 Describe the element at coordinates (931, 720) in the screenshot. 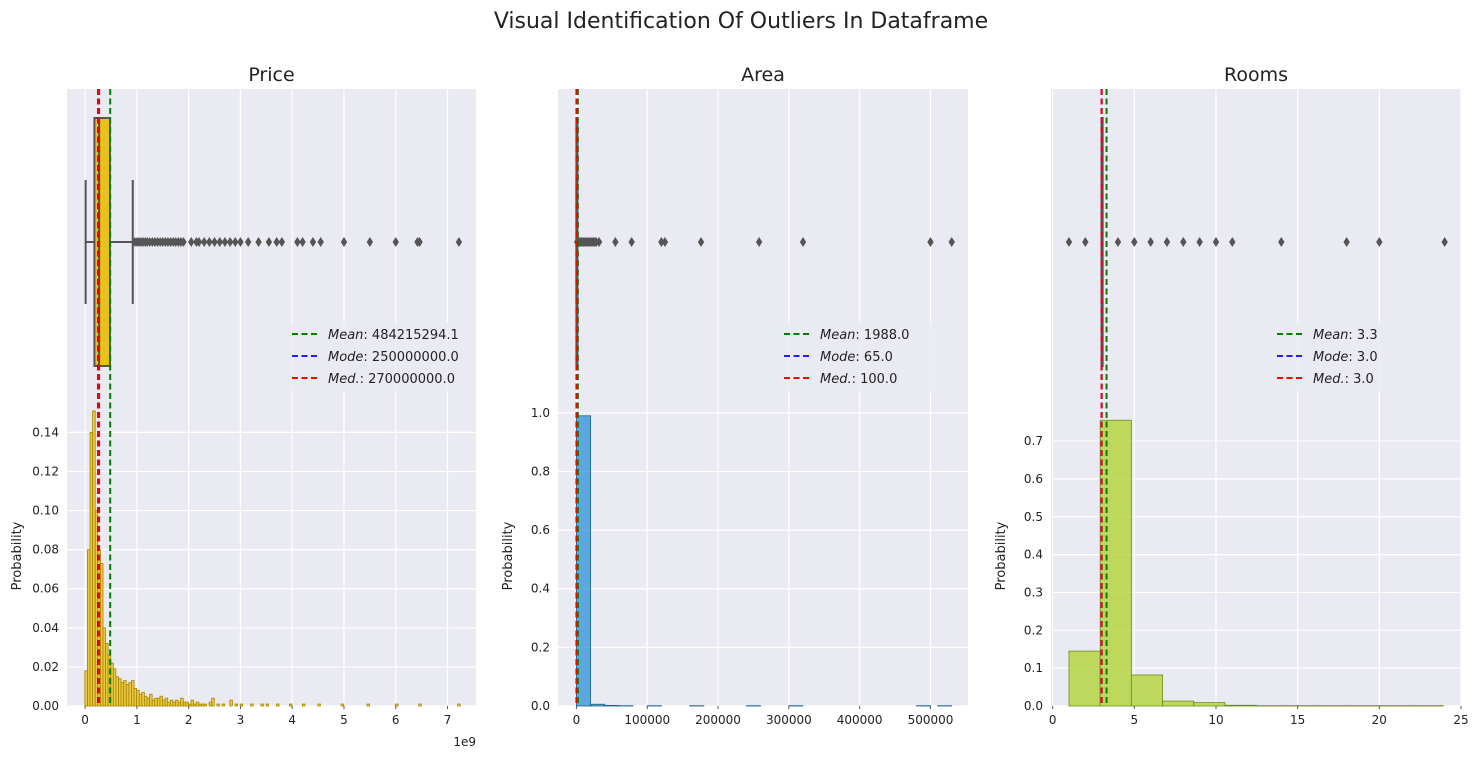

I see `x-tick-label: 500000` at that location.